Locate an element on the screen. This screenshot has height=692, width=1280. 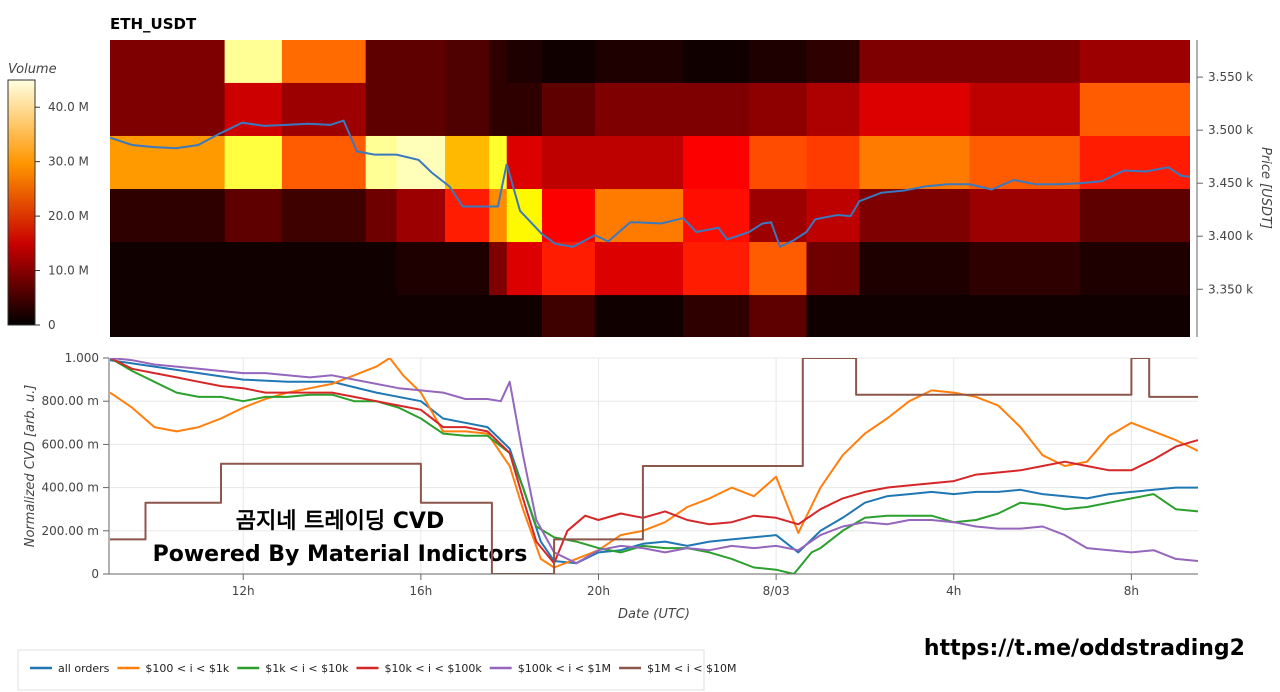
price-axis-ticks: 3.550 k 3.500 k 3.450 k 3.400 k 3.350 k is located at coordinates (1225, 183).